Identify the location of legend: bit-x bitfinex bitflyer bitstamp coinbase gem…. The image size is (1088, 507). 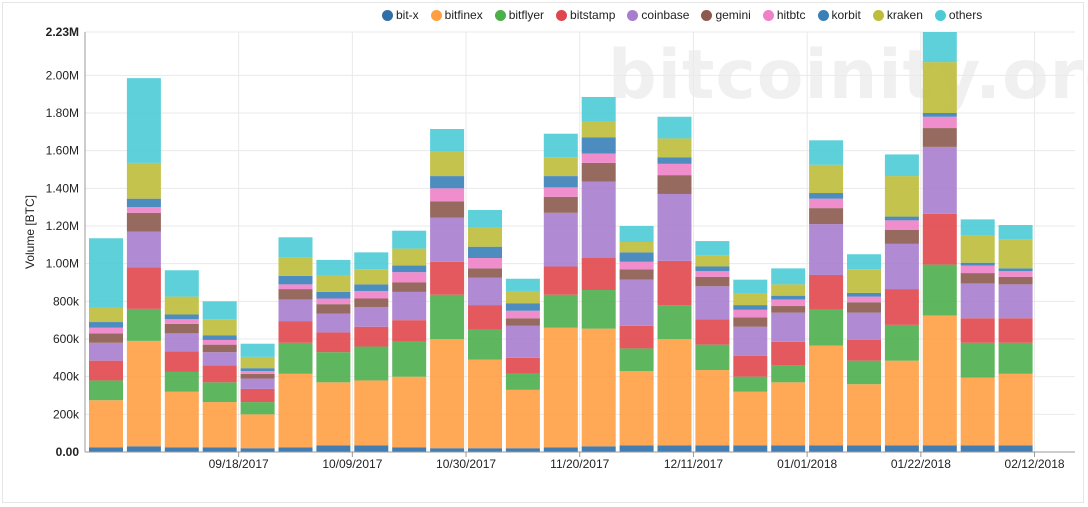
(688, 15).